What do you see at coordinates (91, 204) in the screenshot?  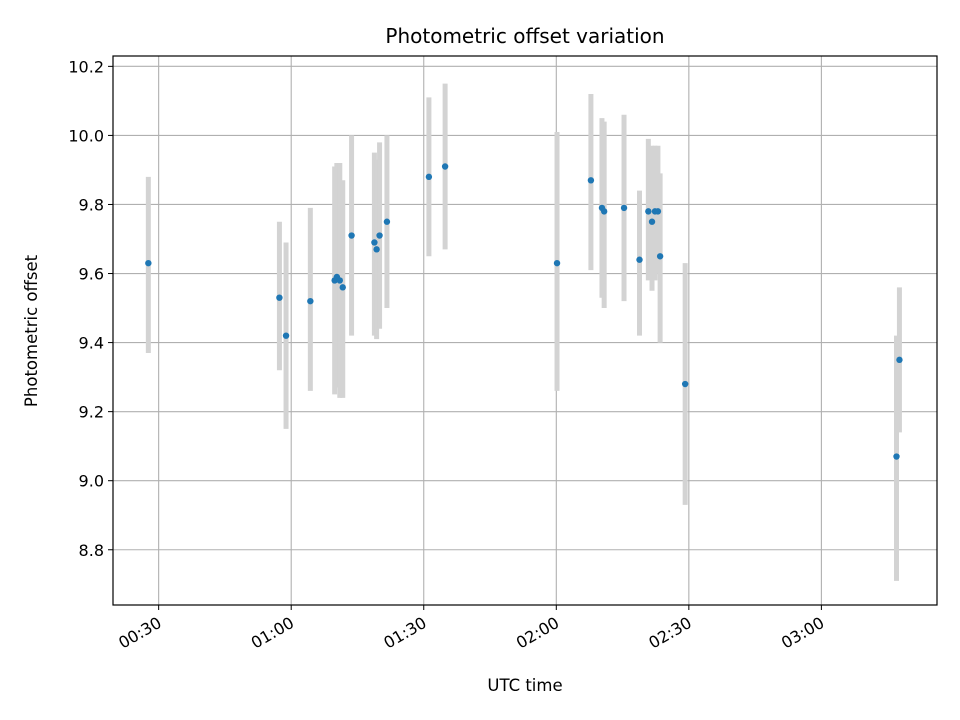 I see `y-tick-label: 9.8` at bounding box center [91, 204].